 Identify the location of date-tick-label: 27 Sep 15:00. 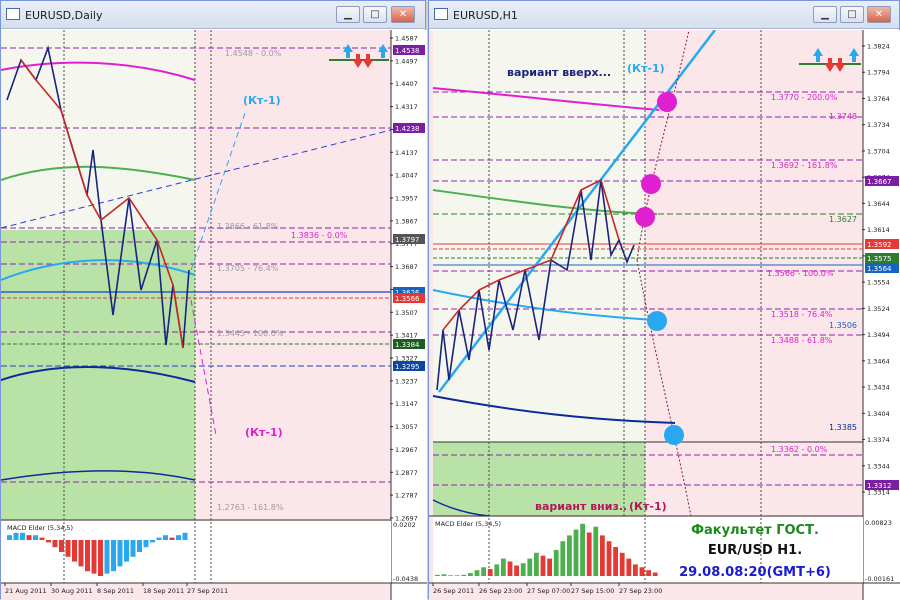
(592, 591).